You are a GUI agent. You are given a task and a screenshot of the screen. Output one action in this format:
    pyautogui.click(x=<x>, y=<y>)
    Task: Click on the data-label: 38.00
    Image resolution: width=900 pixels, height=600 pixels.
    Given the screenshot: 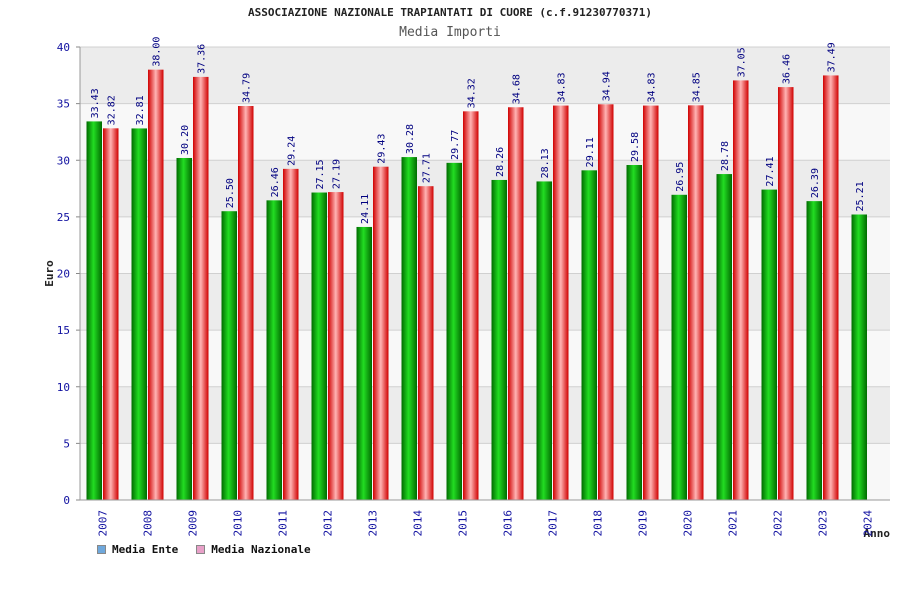 What is the action you would take?
    pyautogui.click(x=156, y=52)
    